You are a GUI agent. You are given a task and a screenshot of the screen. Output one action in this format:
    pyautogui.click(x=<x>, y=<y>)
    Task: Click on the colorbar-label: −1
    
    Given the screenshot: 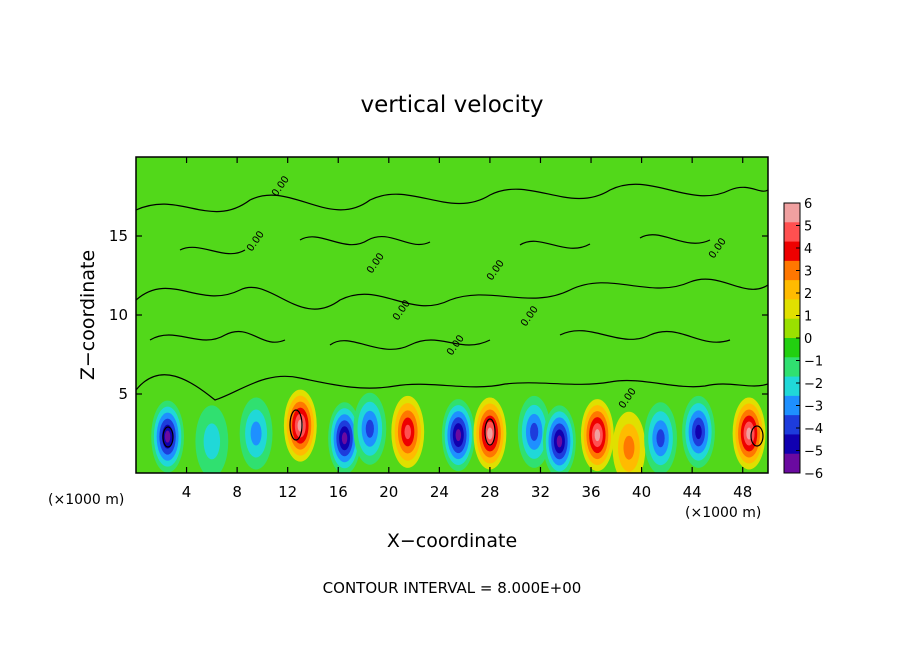 What is the action you would take?
    pyautogui.click(x=813, y=362)
    